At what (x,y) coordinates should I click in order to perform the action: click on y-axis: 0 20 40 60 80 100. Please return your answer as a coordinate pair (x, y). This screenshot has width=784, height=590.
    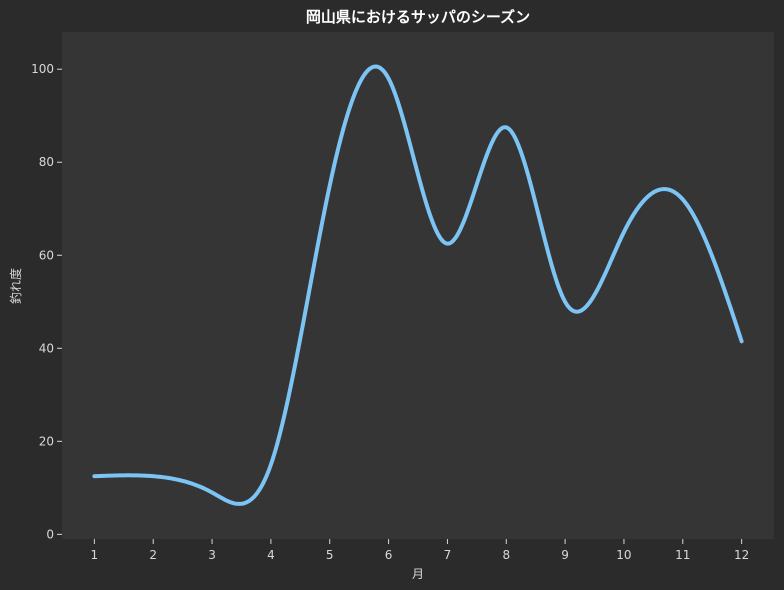
    Looking at the image, I should click on (46, 301).